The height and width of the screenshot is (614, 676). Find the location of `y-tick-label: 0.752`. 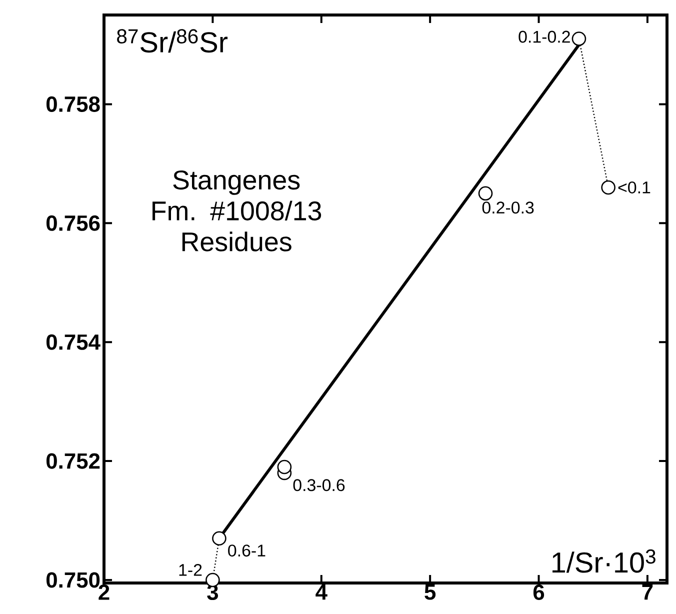

y-tick-label: 0.752 is located at coordinates (73, 461).